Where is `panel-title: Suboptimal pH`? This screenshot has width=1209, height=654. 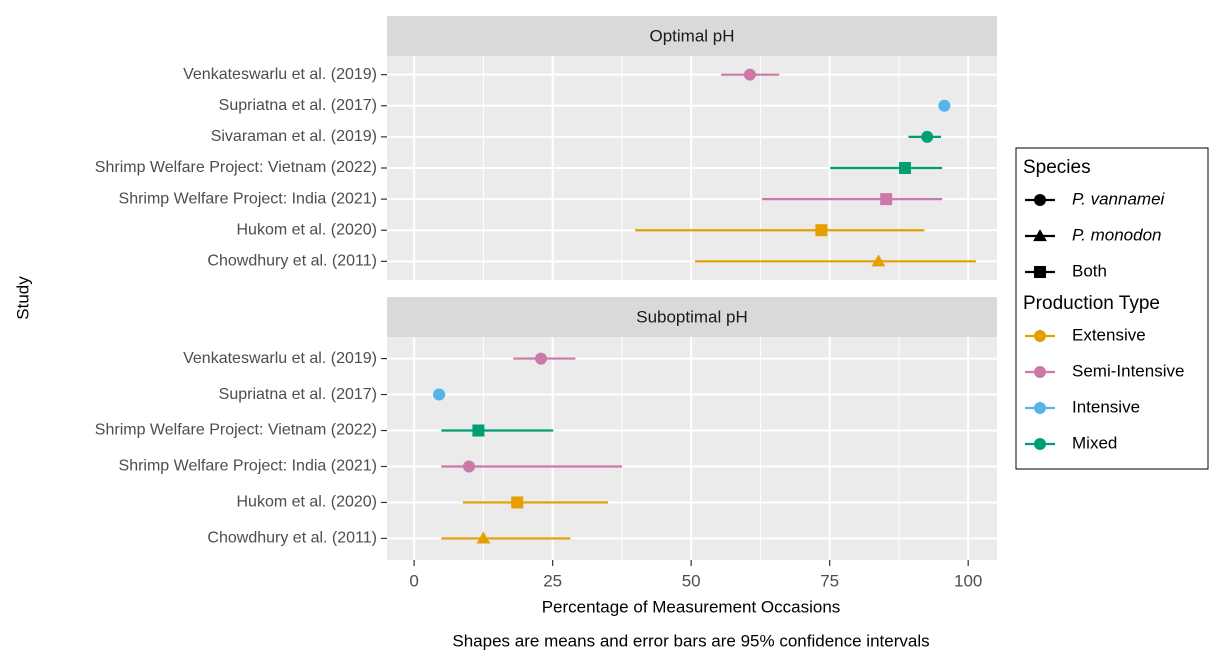
panel-title: Suboptimal pH is located at coordinates (692, 316).